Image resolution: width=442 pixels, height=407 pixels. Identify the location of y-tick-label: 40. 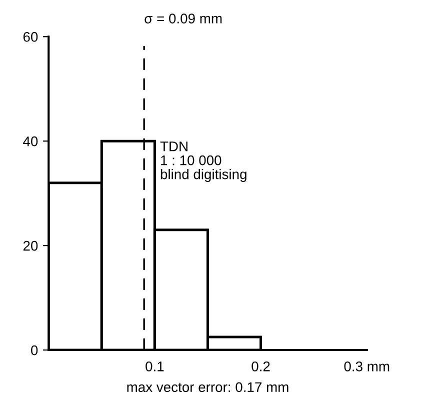
(30, 141).